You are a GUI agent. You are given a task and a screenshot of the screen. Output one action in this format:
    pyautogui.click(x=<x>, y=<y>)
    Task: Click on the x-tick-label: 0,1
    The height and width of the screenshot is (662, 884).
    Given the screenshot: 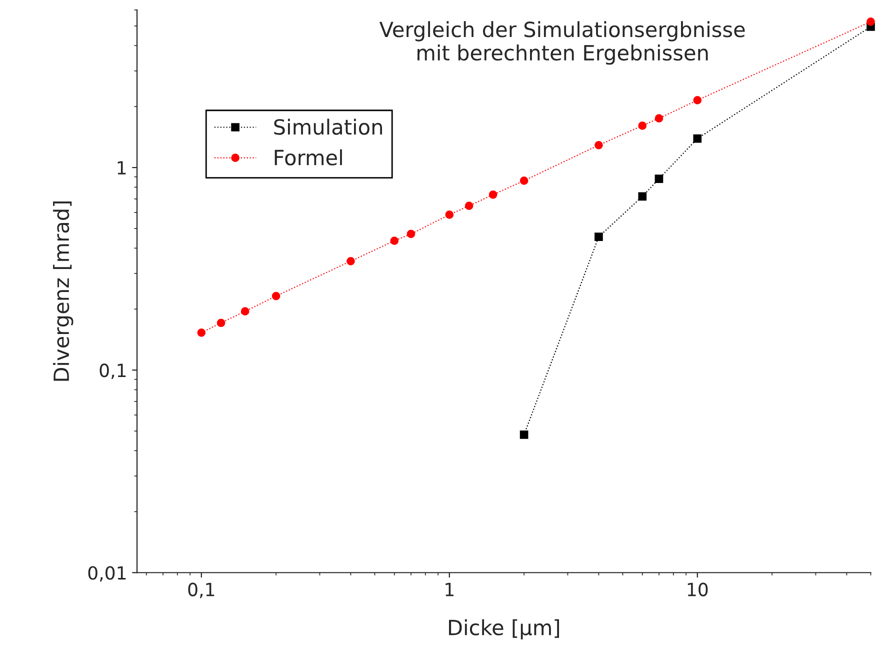 What is the action you would take?
    pyautogui.click(x=201, y=590)
    